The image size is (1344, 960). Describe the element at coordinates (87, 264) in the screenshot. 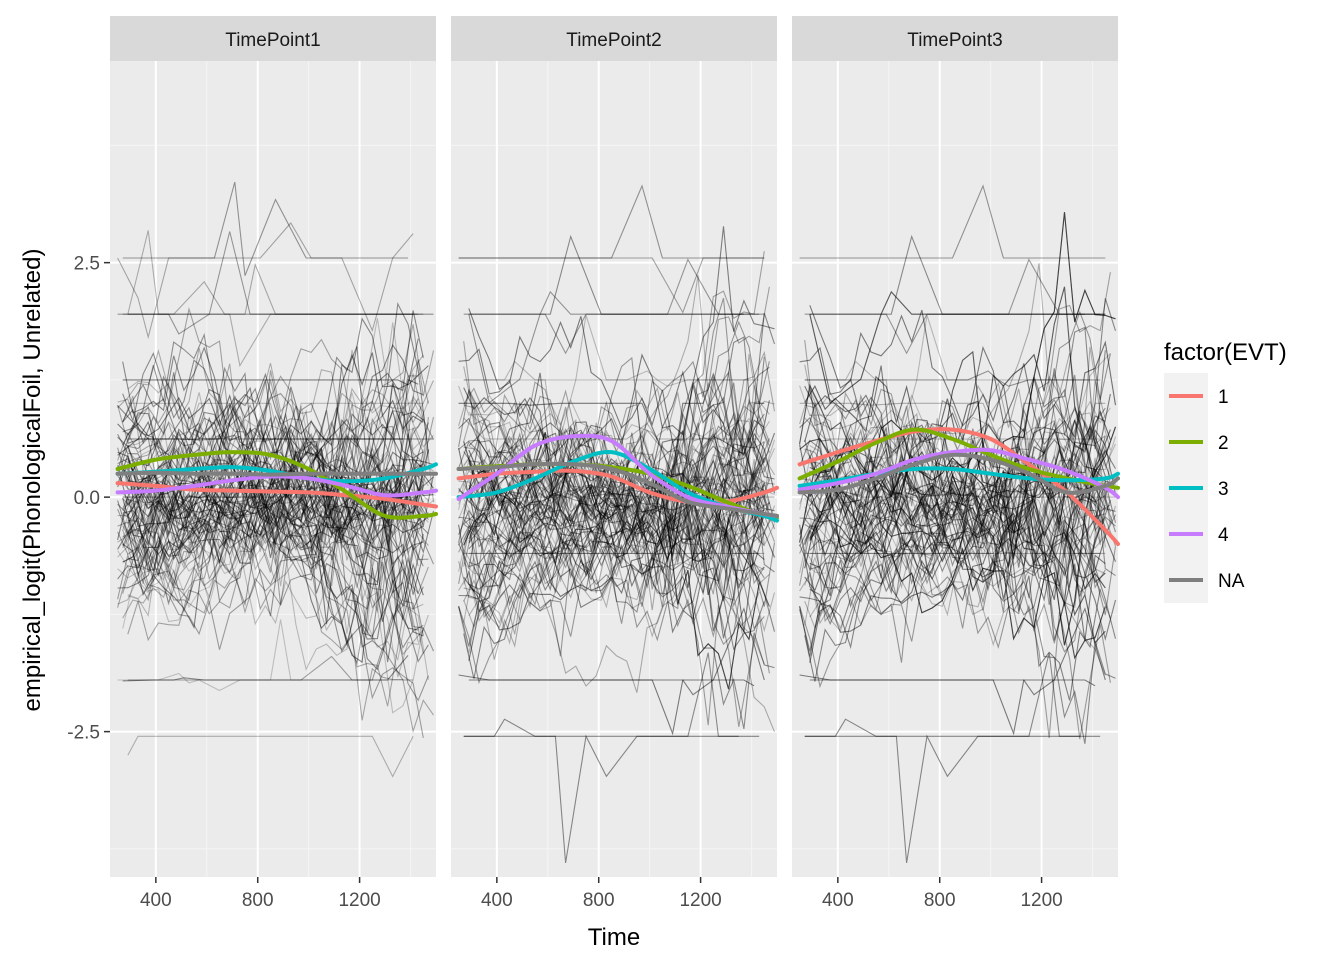

I see `y-axis-tick-label: 2.5` at that location.